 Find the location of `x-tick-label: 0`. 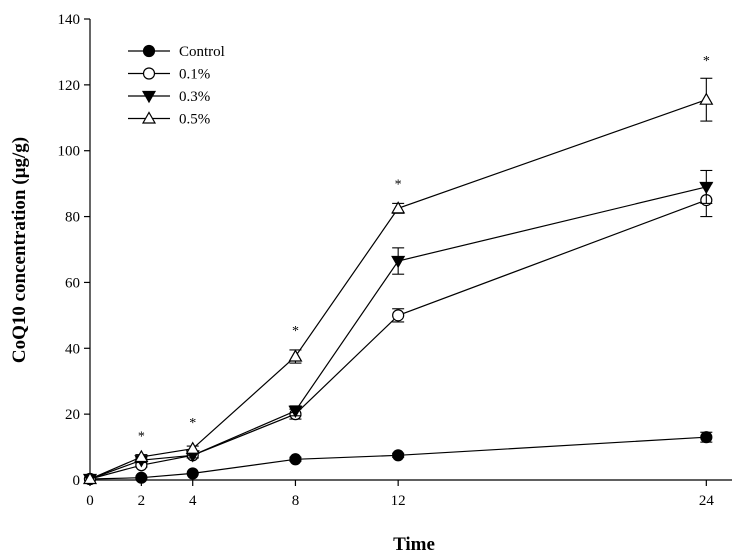

x-tick-label: 0 is located at coordinates (90, 501).